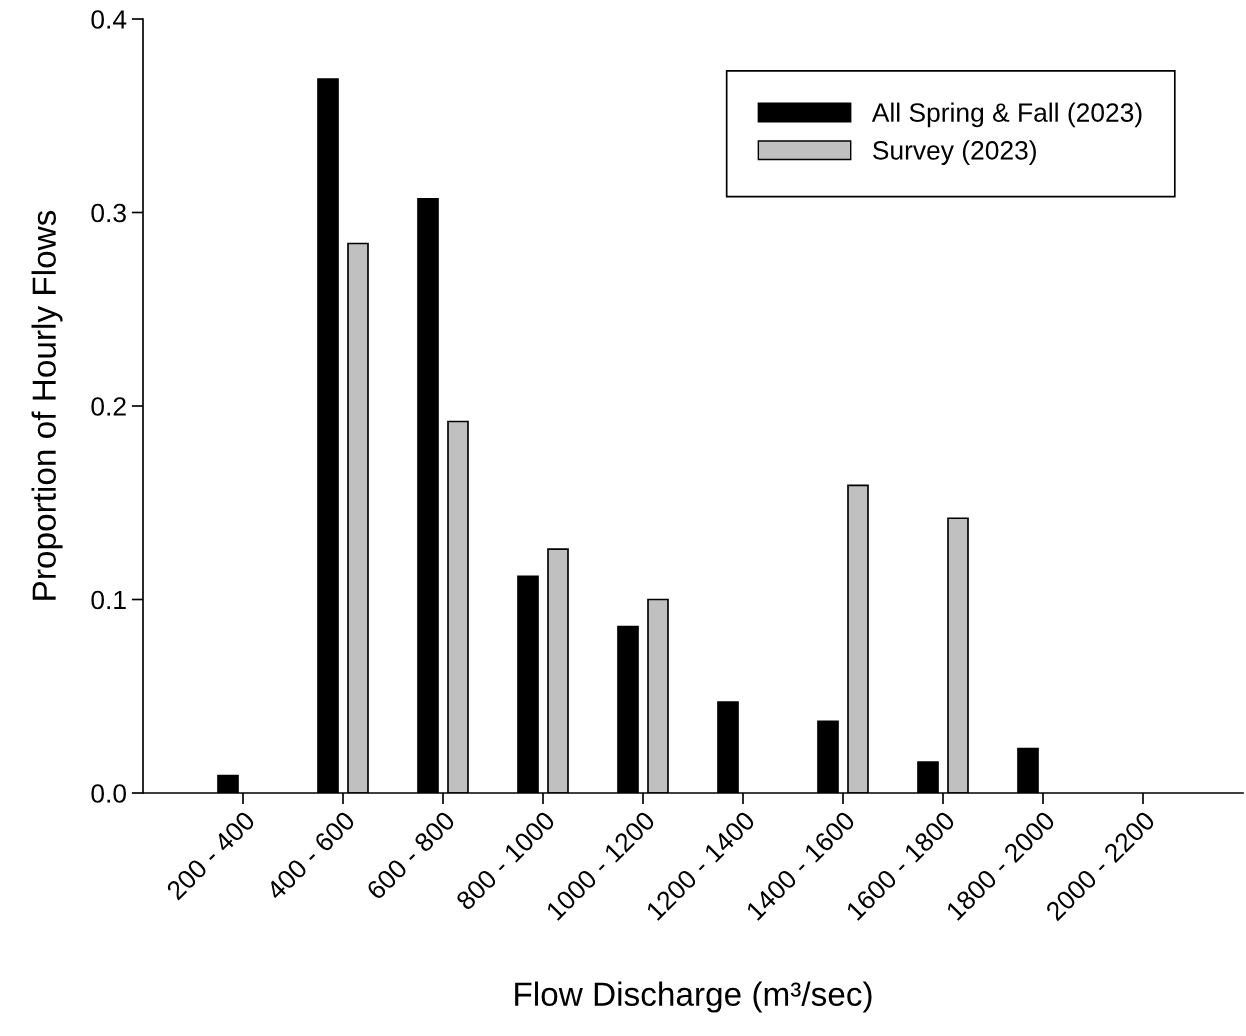 This screenshot has width=1246, height=1036. I want to click on legend-label: Survey (2023), so click(954, 152).